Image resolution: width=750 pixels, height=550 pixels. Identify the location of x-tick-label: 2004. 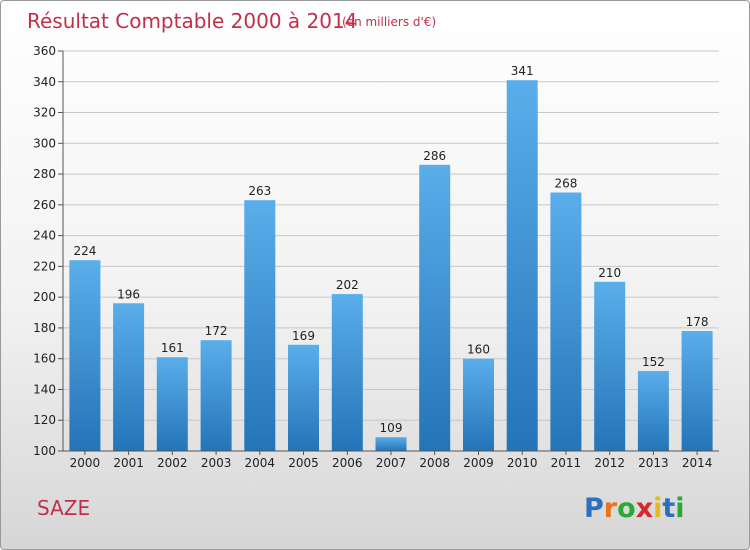
(260, 463).